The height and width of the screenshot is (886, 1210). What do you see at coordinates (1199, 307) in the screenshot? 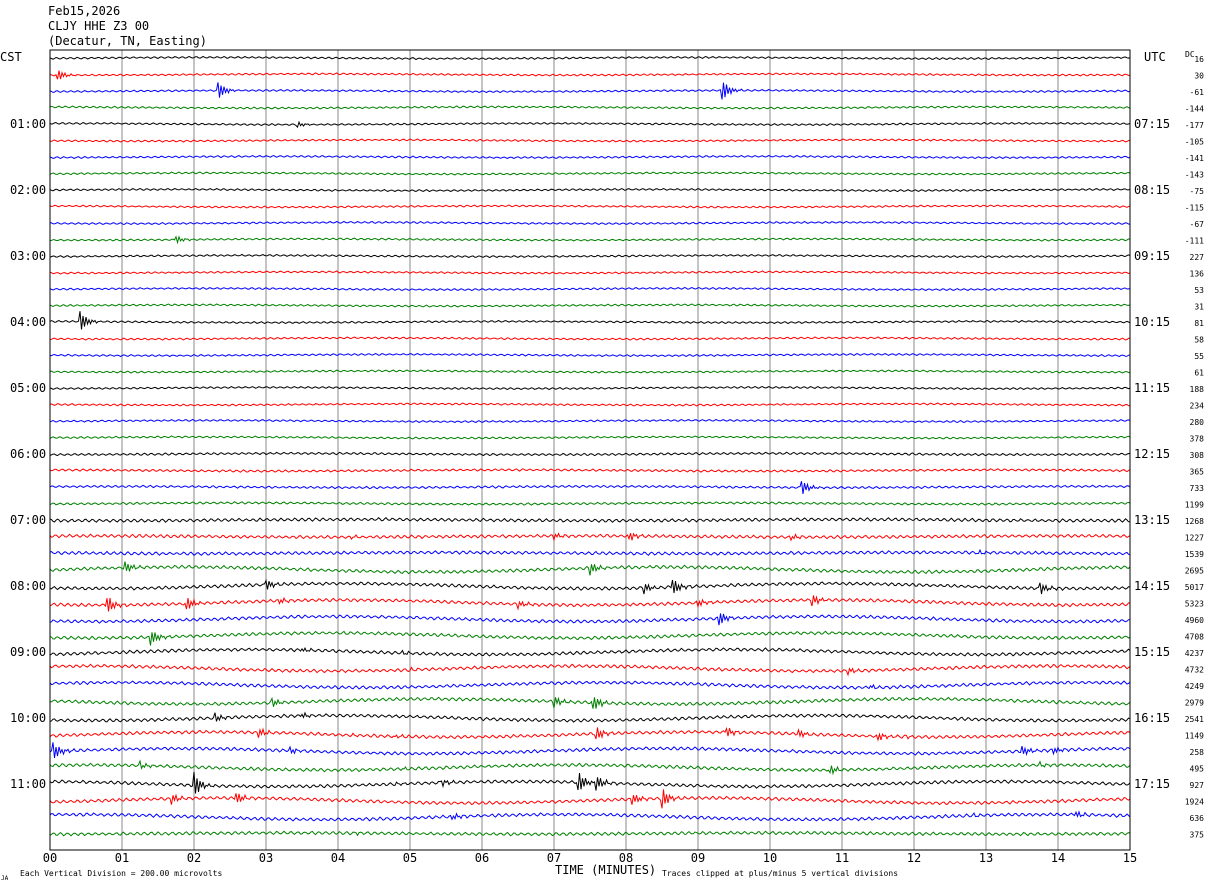
I see `dc-offset-value: 31` at bounding box center [1199, 307].